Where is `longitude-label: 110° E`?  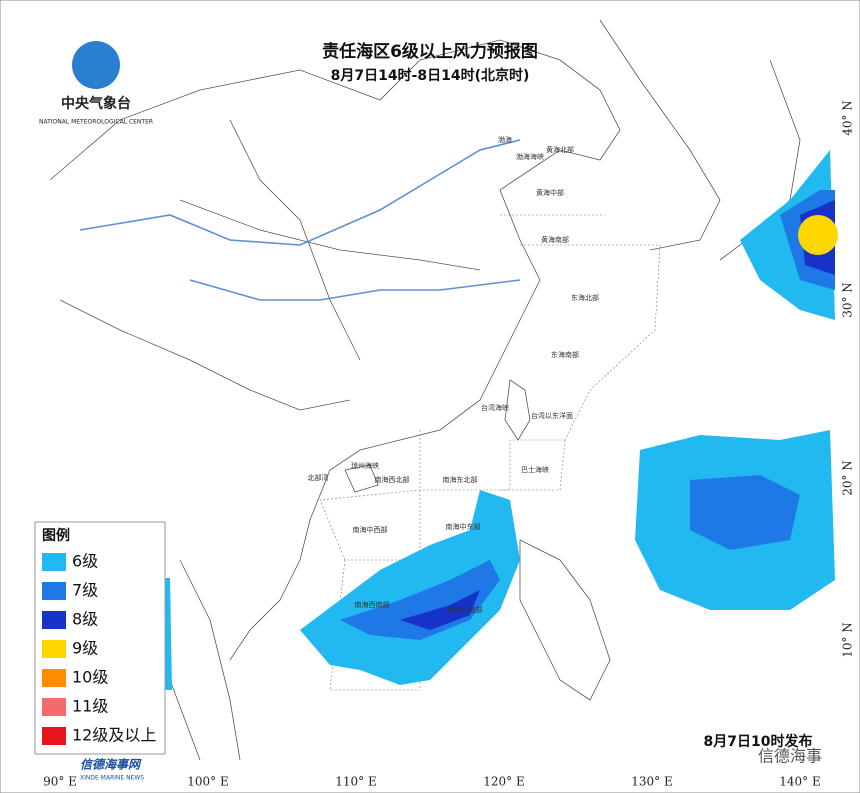 longitude-label: 110° E is located at coordinates (355, 782).